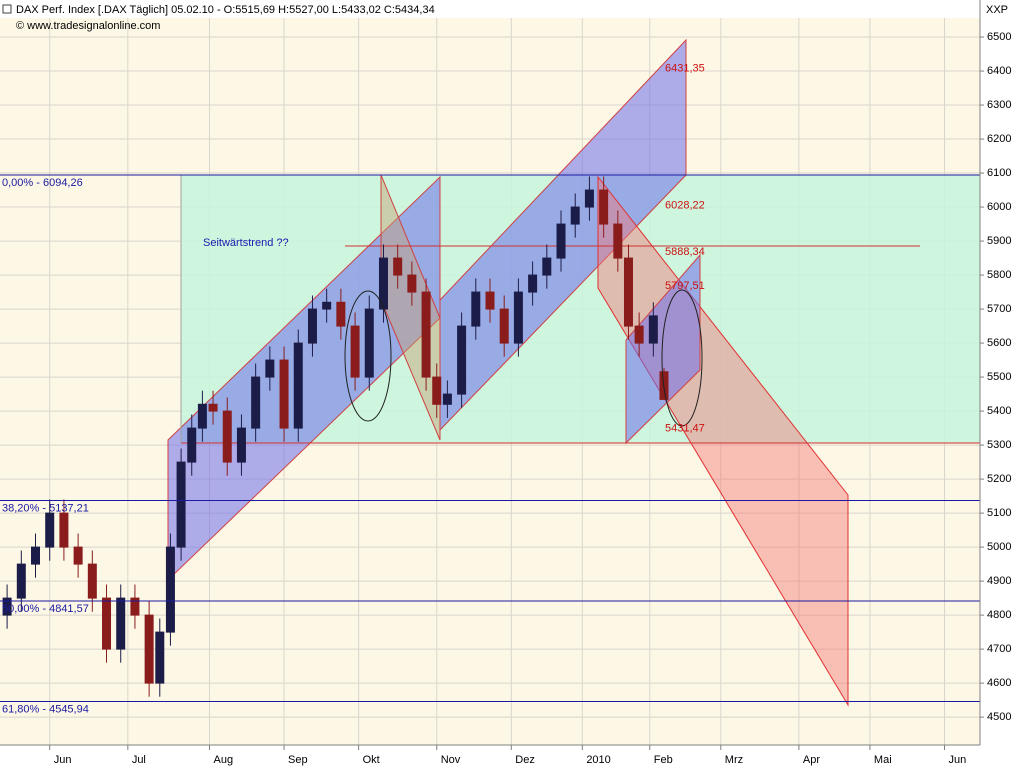  What do you see at coordinates (999, 547) in the screenshot?
I see `y-tick-label: 5000` at bounding box center [999, 547].